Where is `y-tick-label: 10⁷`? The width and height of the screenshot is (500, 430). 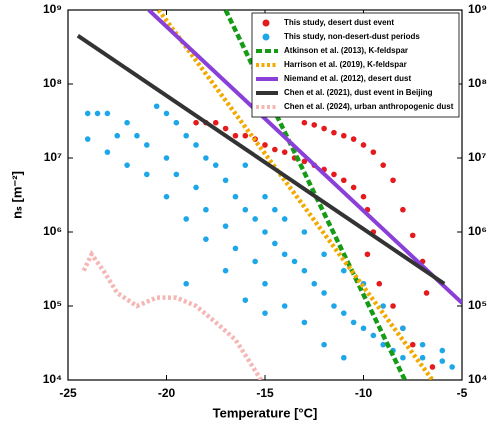
y-tick-label: 10⁷ is located at coordinates (53, 157).